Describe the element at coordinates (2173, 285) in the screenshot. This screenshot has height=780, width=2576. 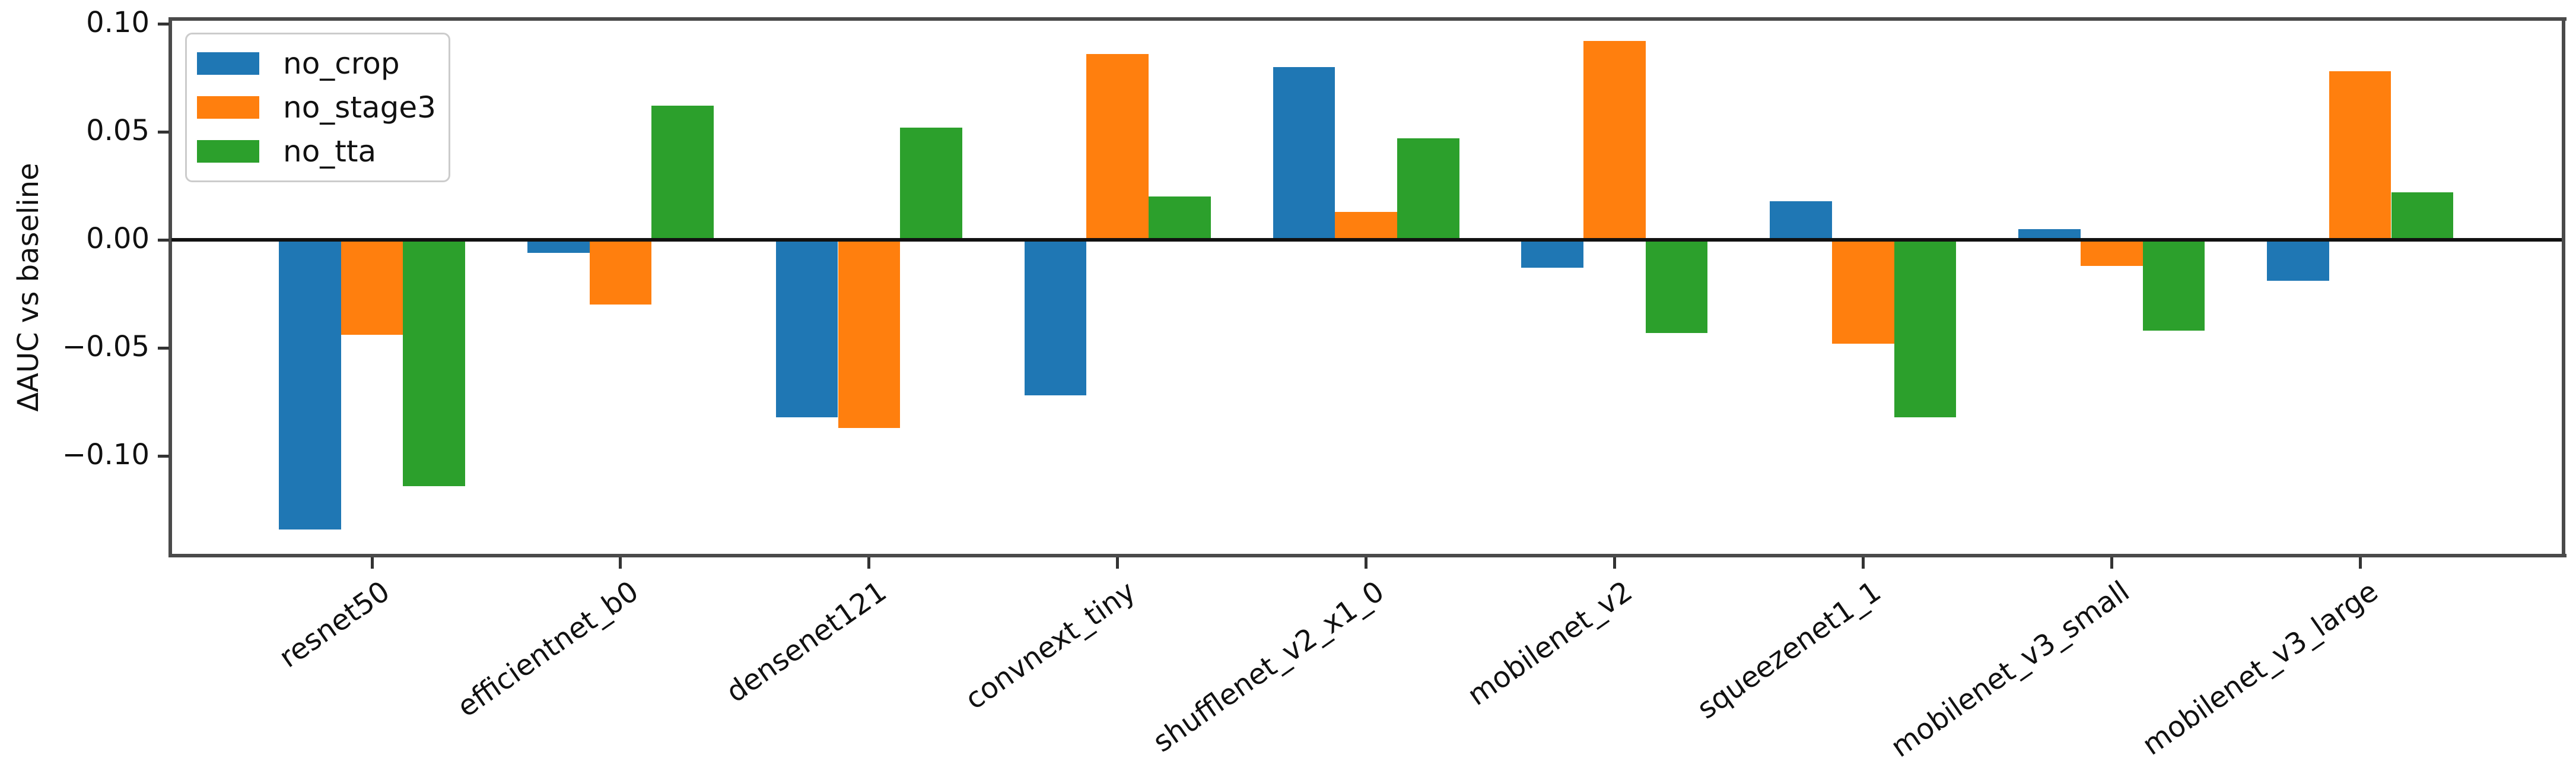
I see `bar-no_tta-mobilenet_v3_small` at that location.